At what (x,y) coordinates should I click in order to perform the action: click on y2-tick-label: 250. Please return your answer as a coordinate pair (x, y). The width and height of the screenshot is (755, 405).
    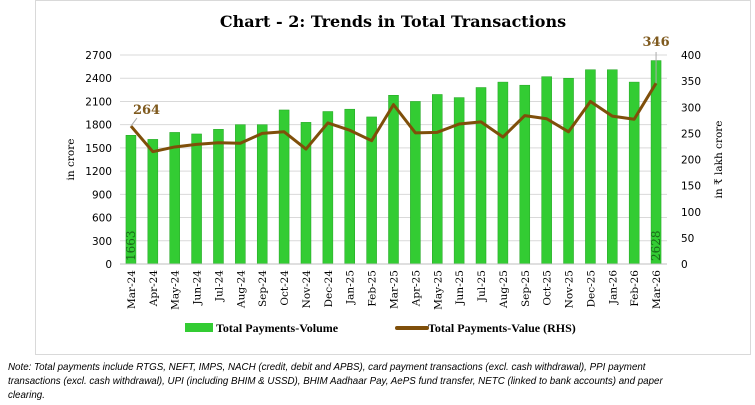
    Looking at the image, I should click on (691, 134).